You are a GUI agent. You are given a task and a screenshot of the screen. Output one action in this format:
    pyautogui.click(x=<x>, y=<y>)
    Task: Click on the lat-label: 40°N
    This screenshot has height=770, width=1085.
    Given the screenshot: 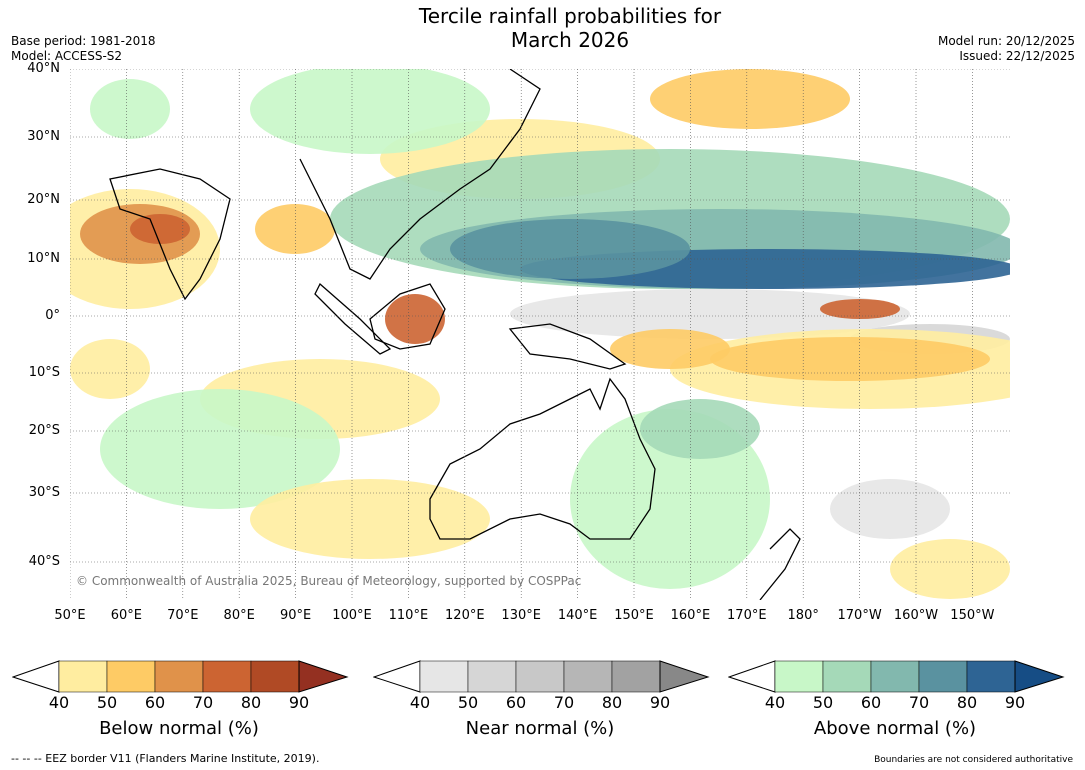 What is the action you would take?
    pyautogui.click(x=43, y=68)
    